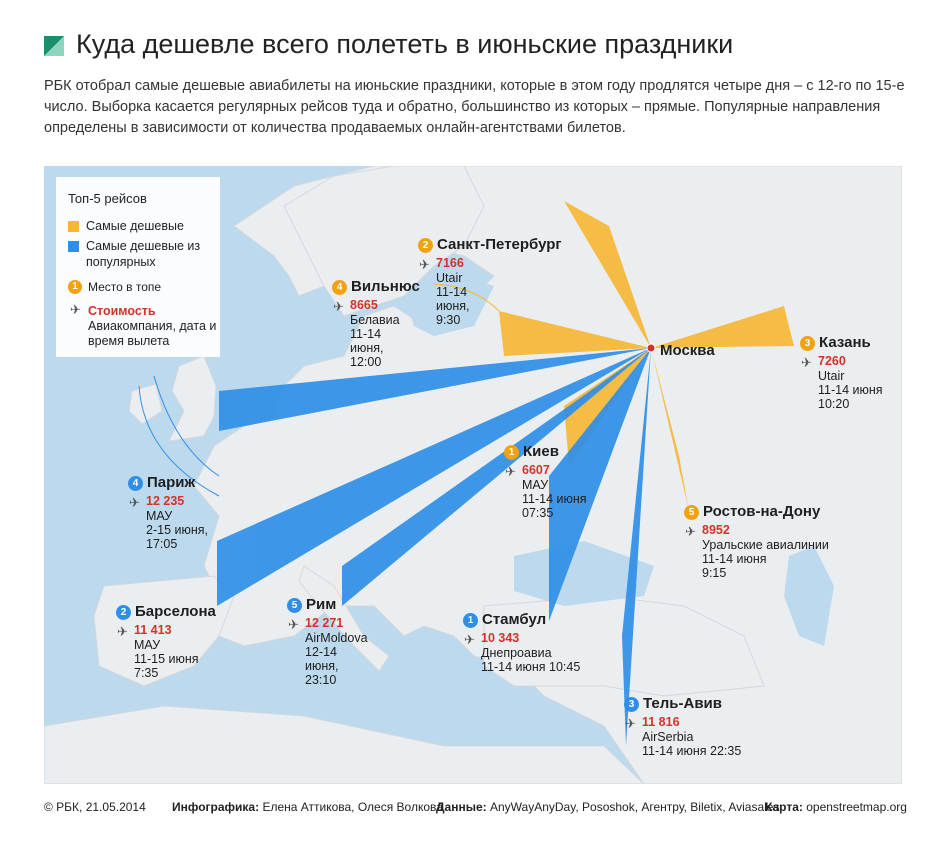  I want to click on city-price: 6607, so click(536, 470).